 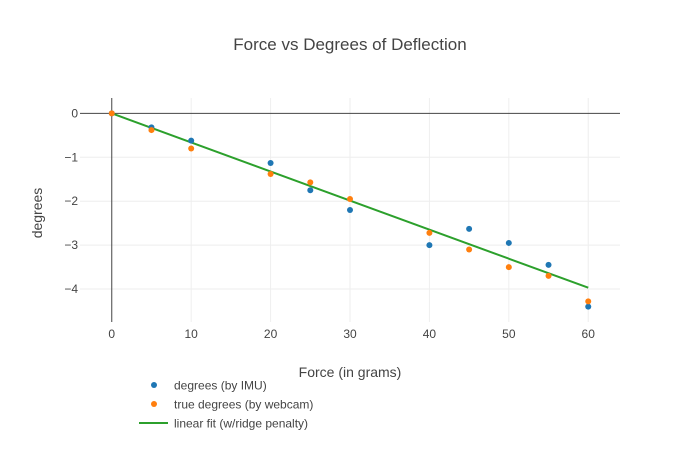 I want to click on x-tick-label: 30, so click(x=350, y=334).